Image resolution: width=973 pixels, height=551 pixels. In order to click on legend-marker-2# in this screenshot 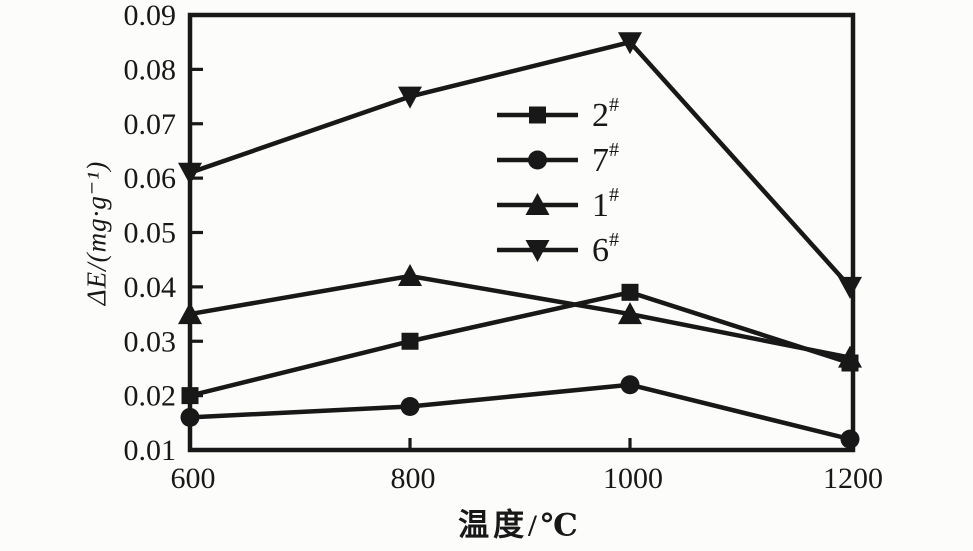, I will do `click(537, 115)`.